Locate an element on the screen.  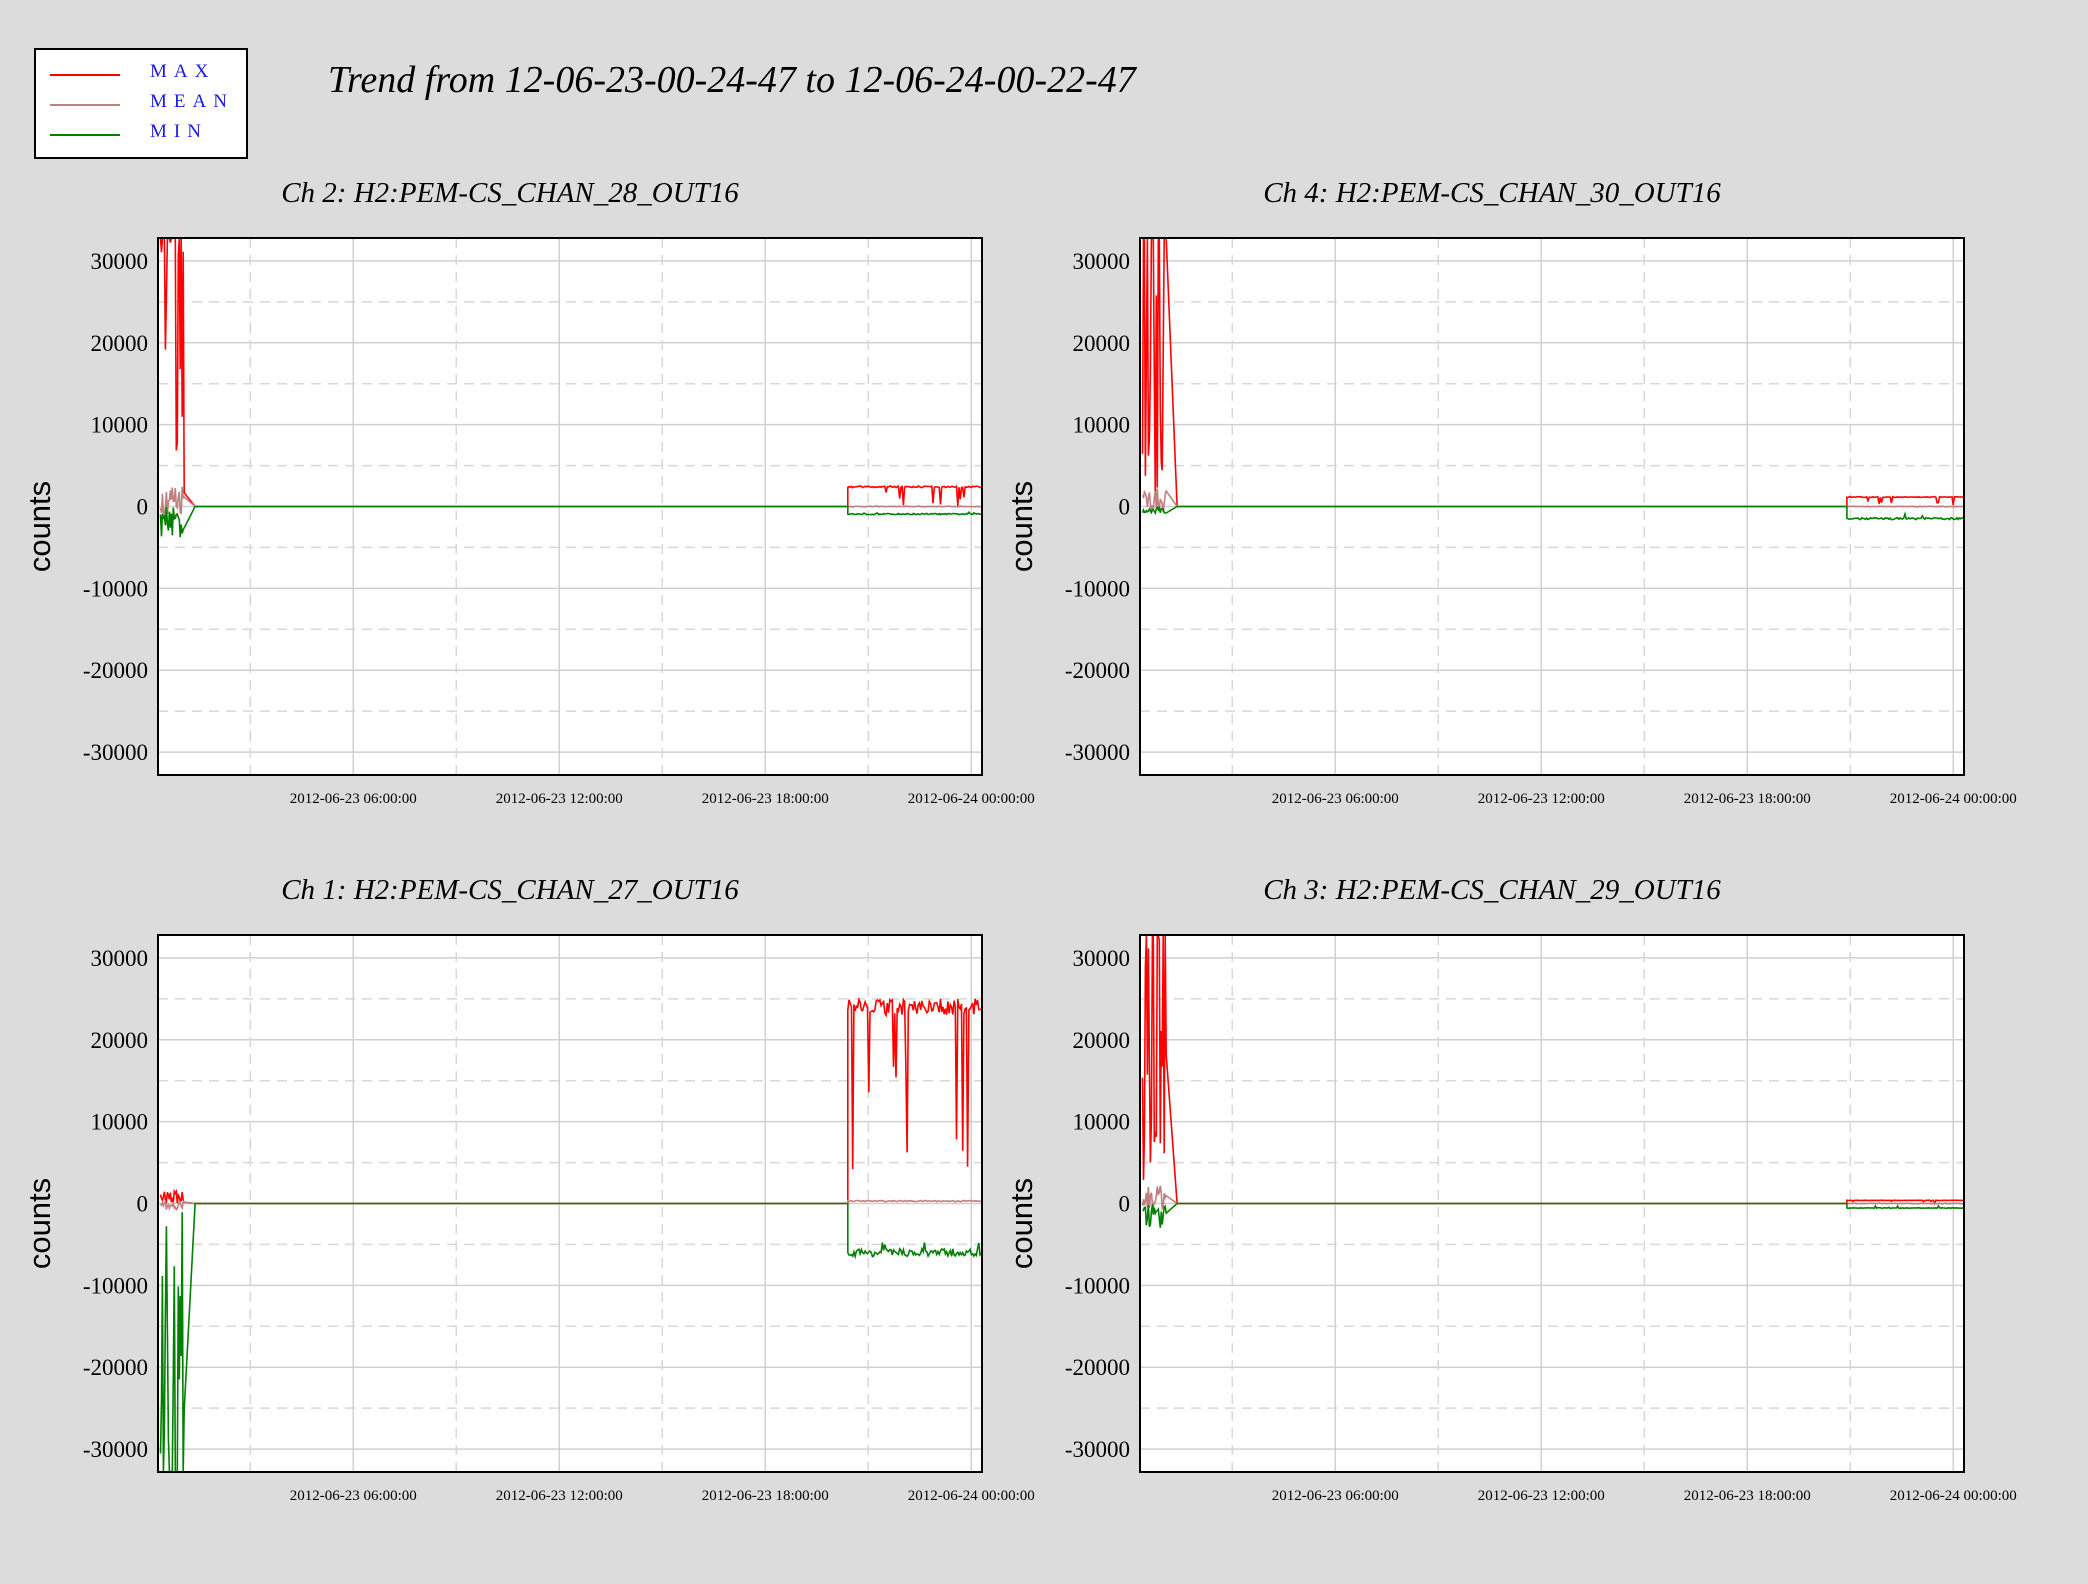
legend-label-max: MAX is located at coordinates (183, 71).